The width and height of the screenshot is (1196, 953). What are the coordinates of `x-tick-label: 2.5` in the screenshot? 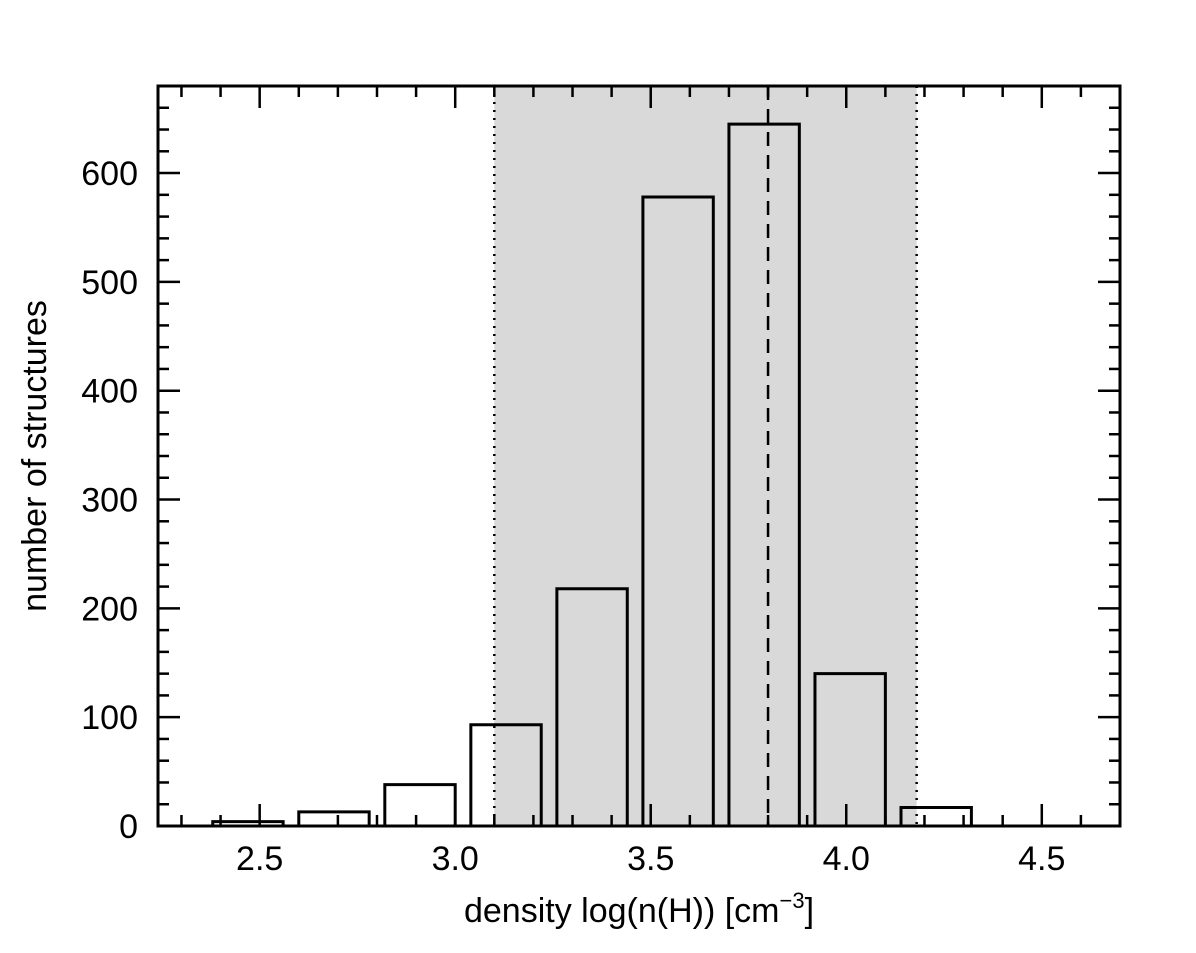 It's located at (259, 859).